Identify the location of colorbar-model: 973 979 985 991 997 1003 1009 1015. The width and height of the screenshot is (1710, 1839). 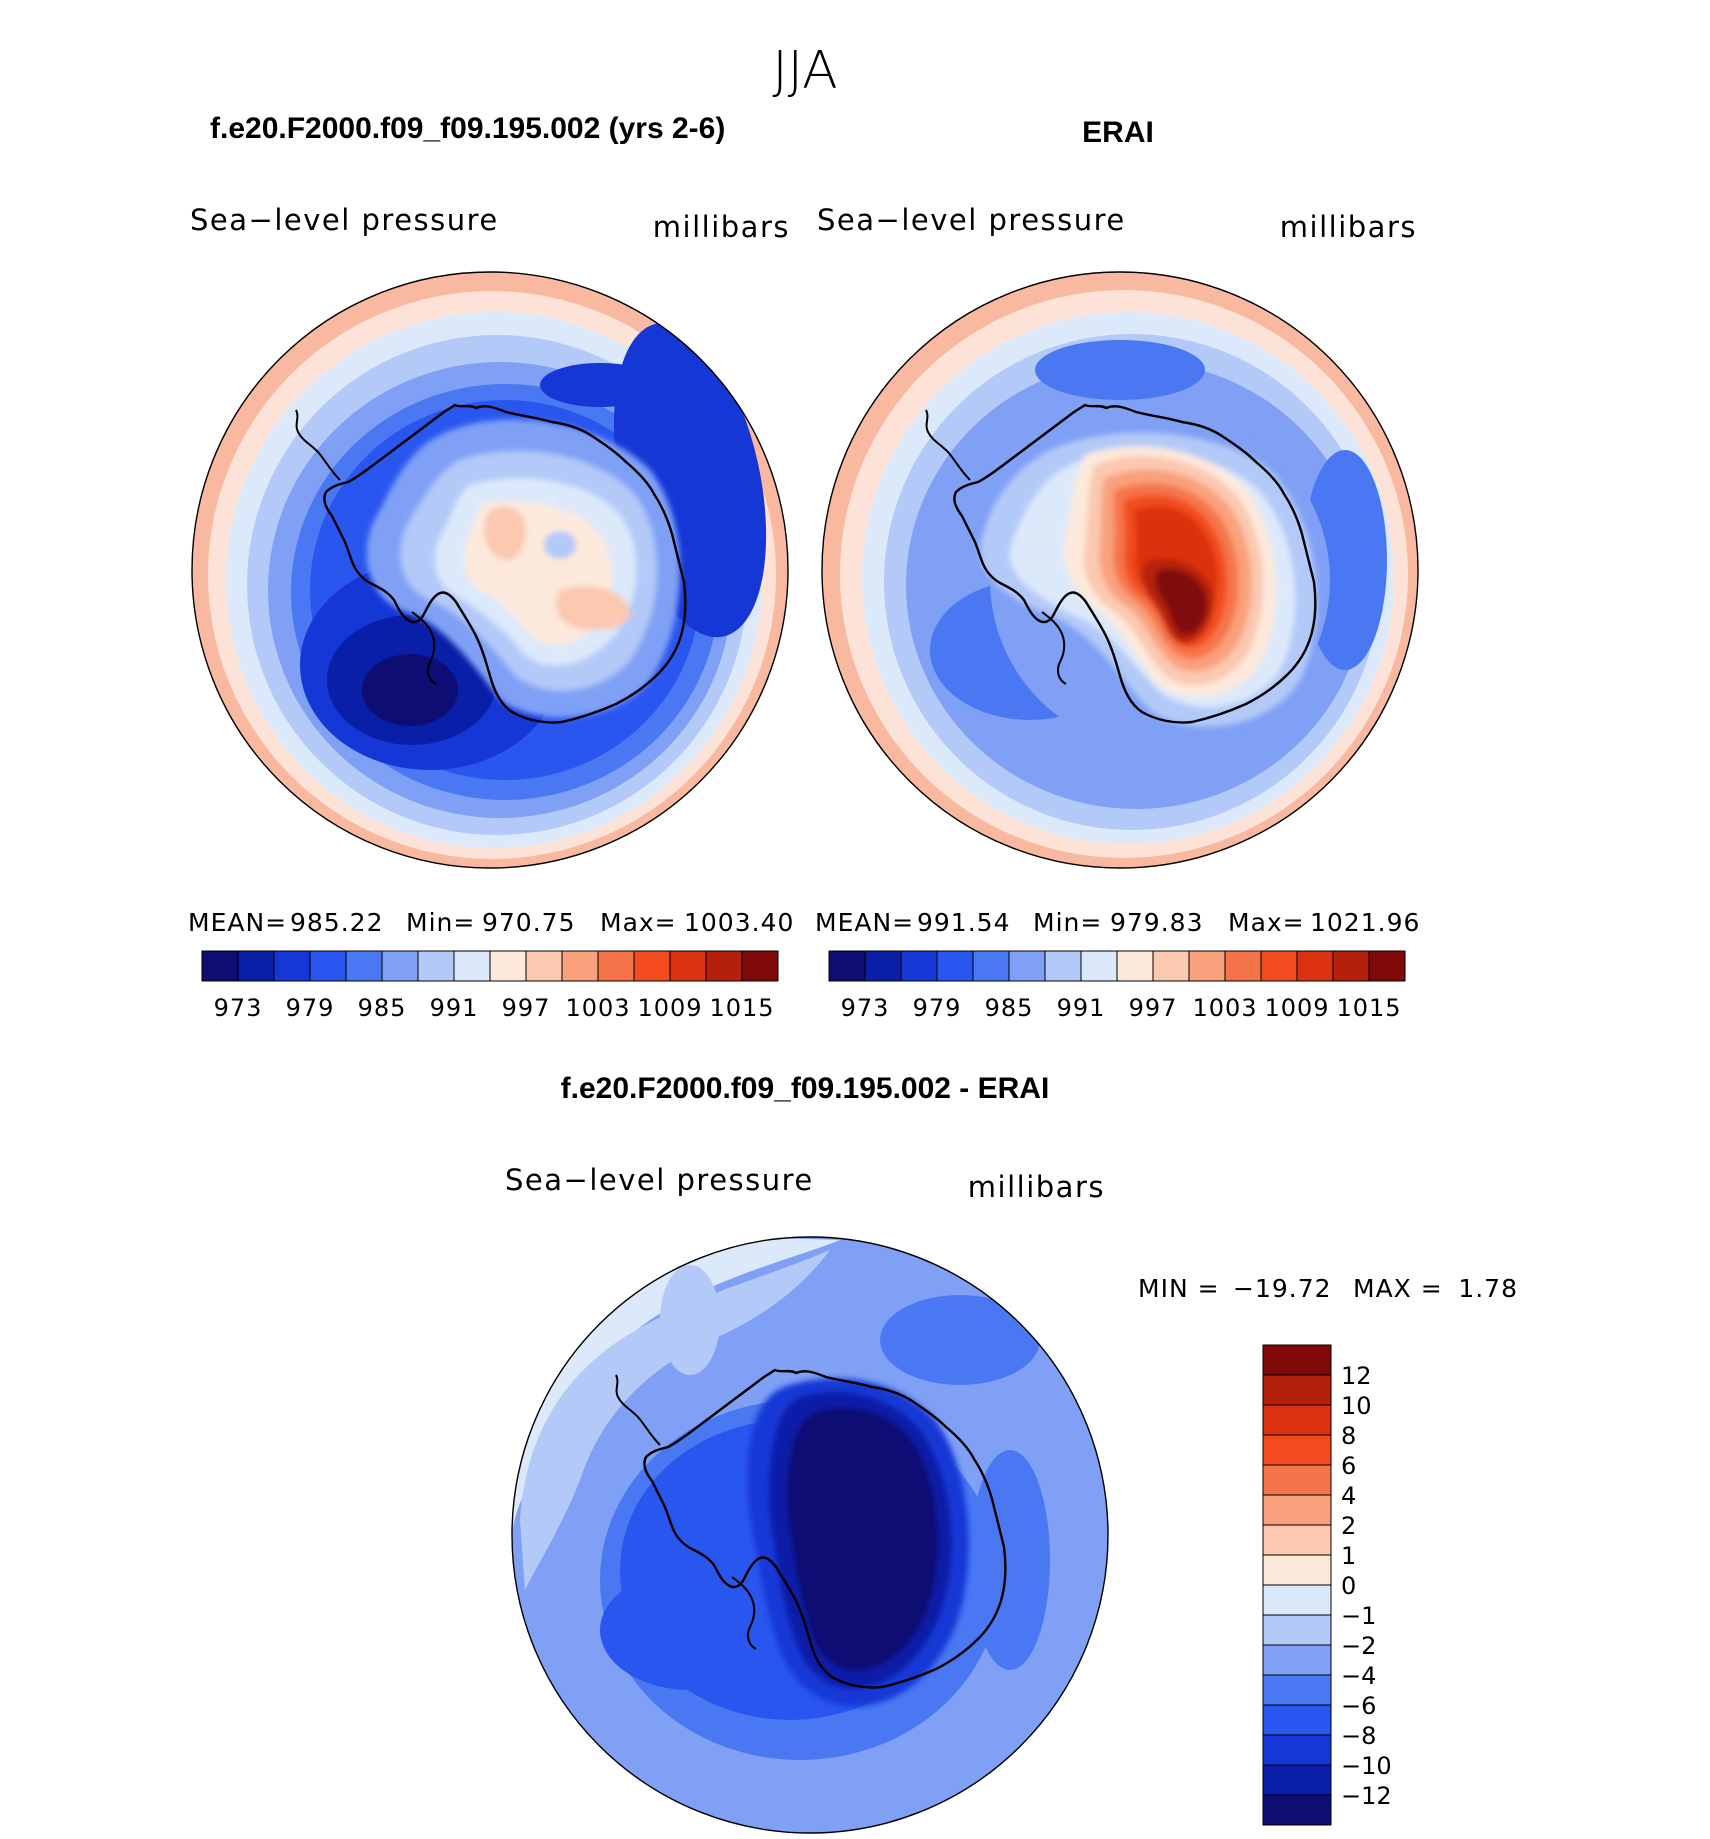
(490, 986).